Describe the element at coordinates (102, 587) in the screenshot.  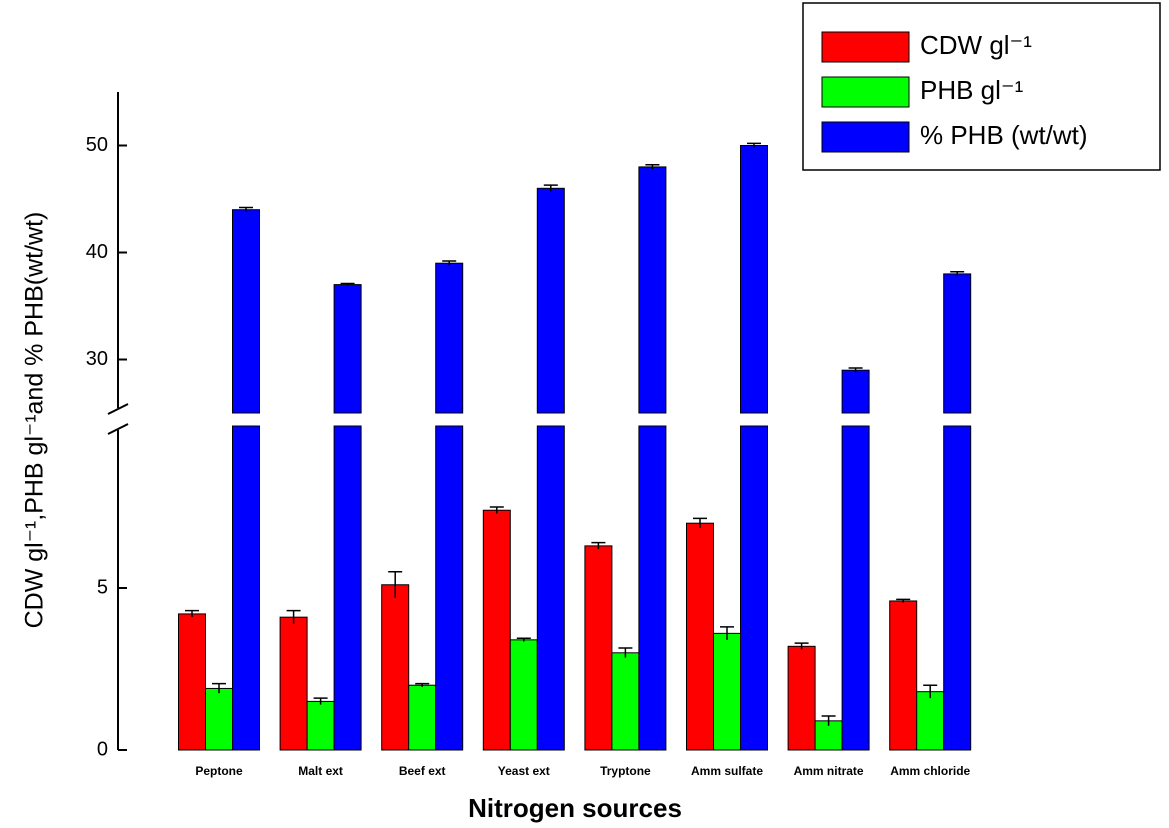
I see `y-tick-label: 5` at that location.